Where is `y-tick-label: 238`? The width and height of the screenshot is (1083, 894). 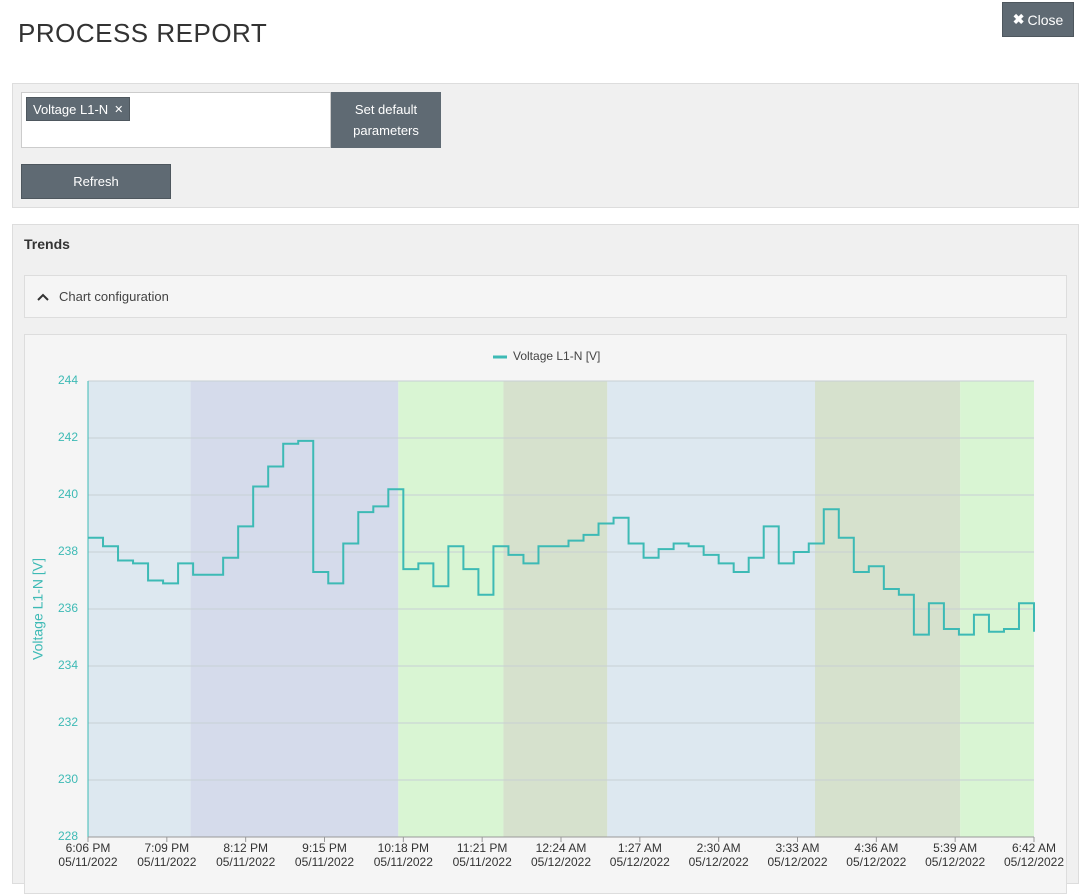
y-tick-label: 238 is located at coordinates (68, 551).